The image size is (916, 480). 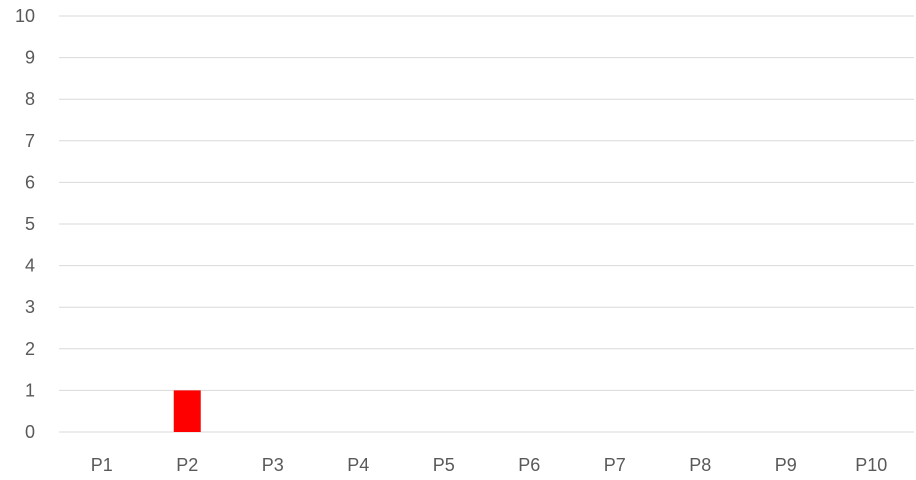 What do you see at coordinates (444, 465) in the screenshot?
I see `x-tick-label-p5: P5` at bounding box center [444, 465].